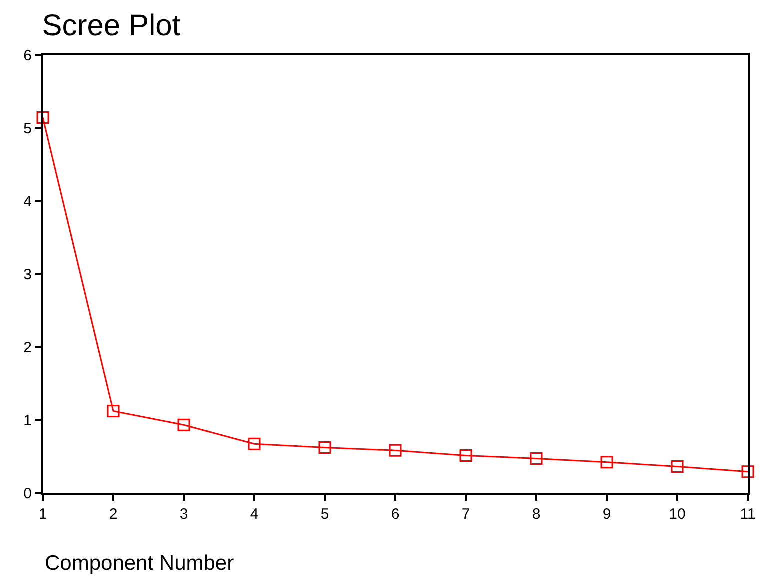  Describe the element at coordinates (28, 129) in the screenshot. I see `y-tick-label: 5` at that location.